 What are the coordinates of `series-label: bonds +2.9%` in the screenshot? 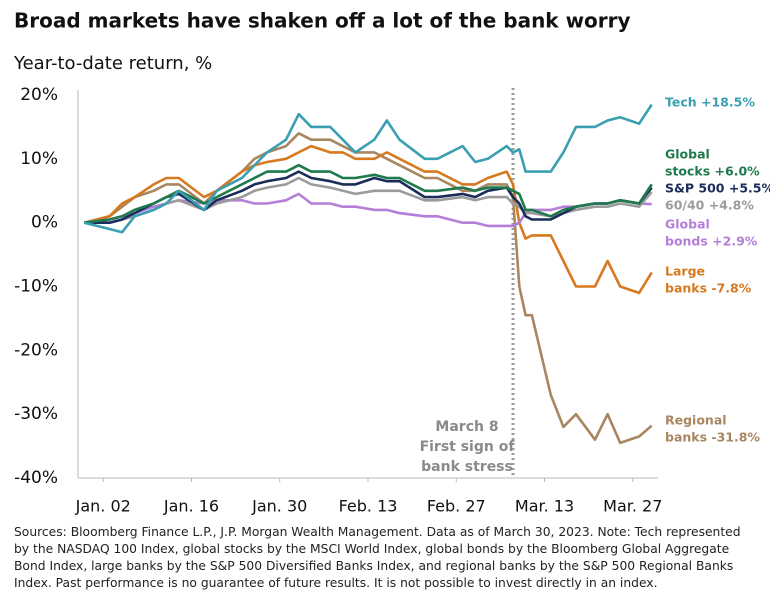 It's located at (711, 241).